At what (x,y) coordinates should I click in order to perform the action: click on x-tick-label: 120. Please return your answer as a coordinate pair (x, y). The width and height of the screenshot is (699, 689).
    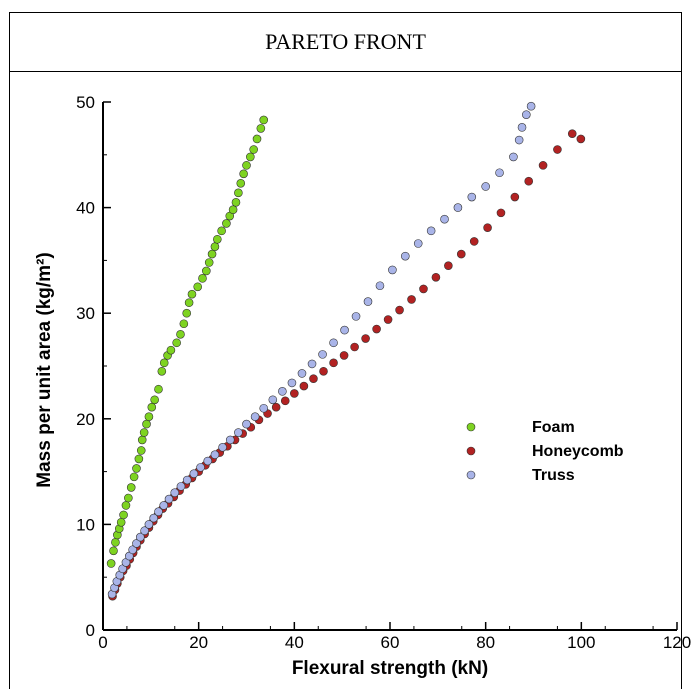
    Looking at the image, I should click on (677, 642).